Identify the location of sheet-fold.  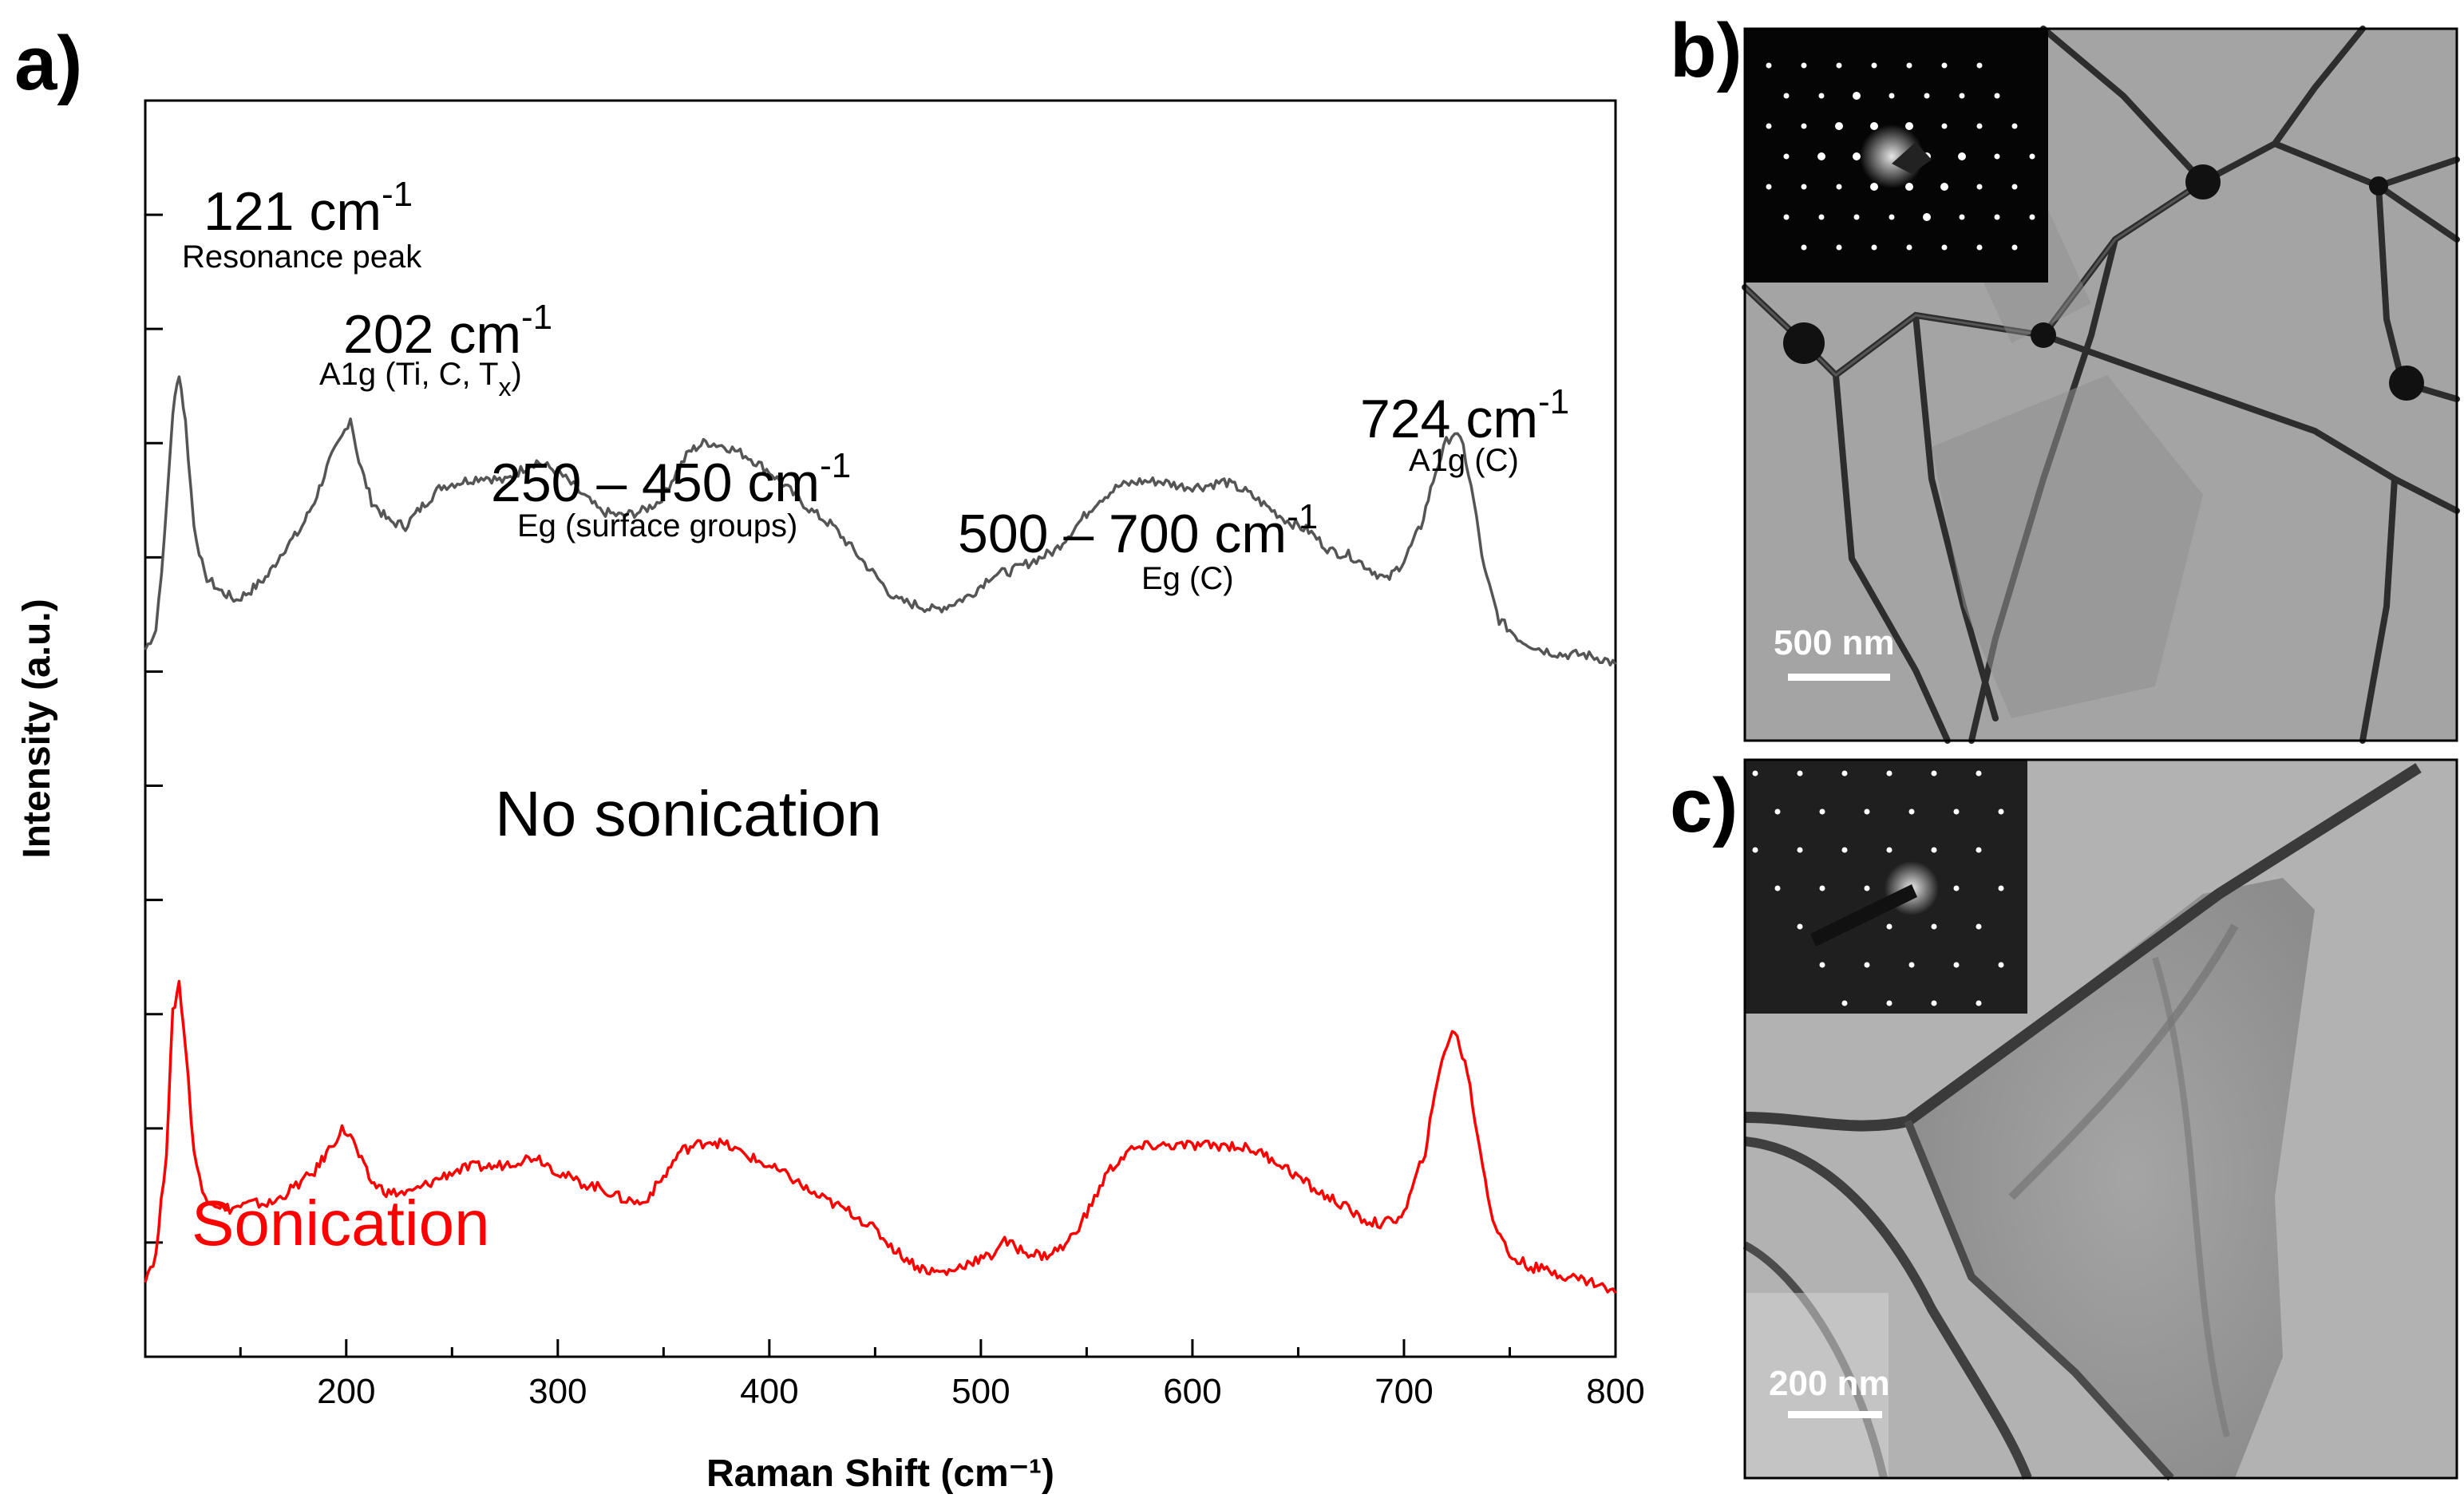
(2123, 1061).